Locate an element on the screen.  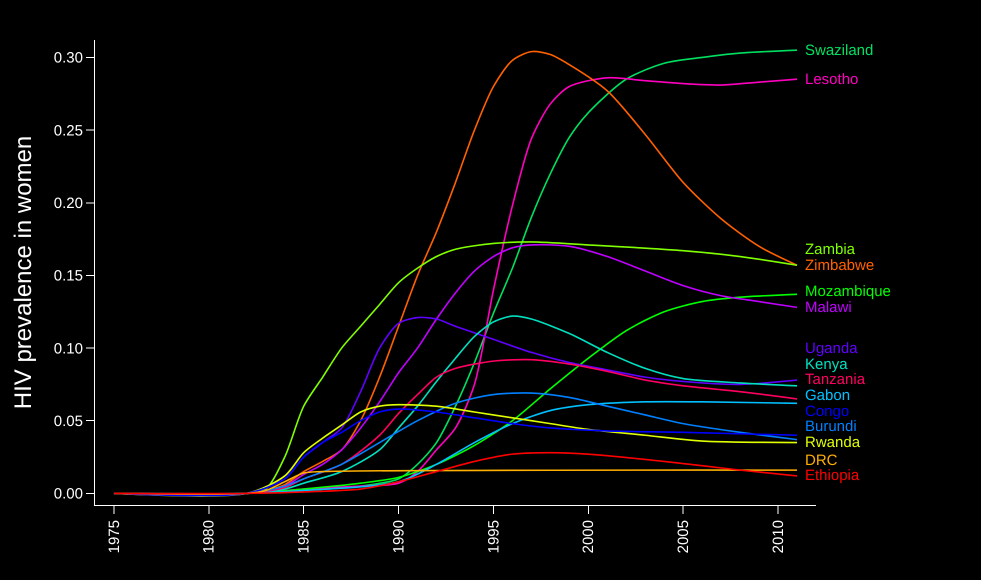
y-tick-label: 0.05 is located at coordinates (68, 421).